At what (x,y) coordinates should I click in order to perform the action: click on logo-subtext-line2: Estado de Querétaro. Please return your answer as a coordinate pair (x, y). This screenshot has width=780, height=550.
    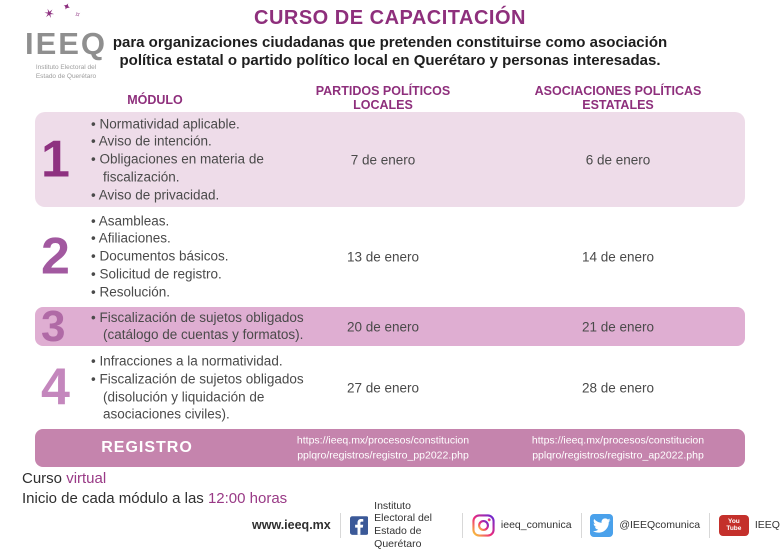
    Looking at the image, I should click on (66, 76).